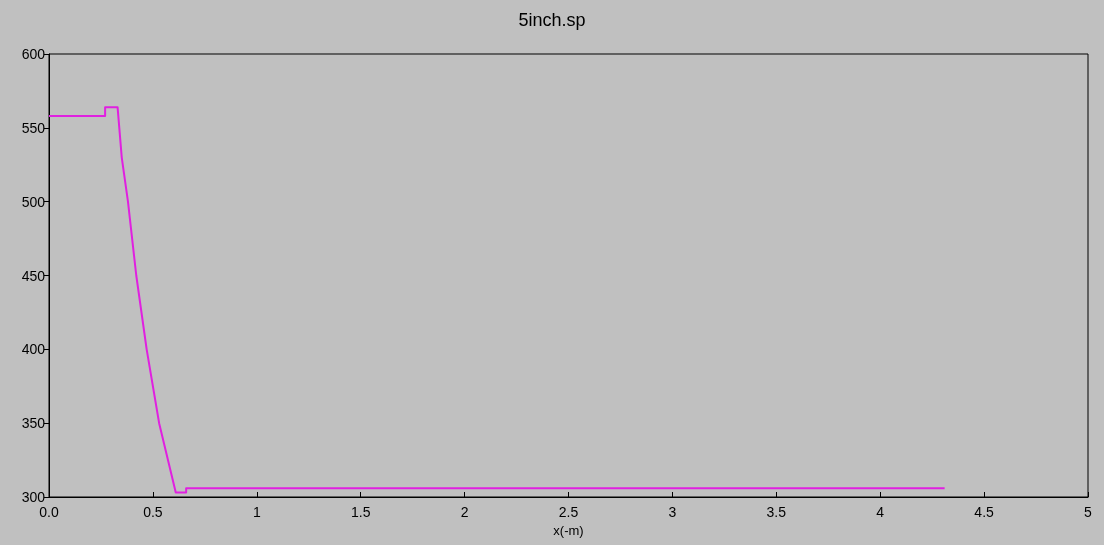 This screenshot has width=1104, height=545. I want to click on x-tick-label: 1, so click(256, 512).